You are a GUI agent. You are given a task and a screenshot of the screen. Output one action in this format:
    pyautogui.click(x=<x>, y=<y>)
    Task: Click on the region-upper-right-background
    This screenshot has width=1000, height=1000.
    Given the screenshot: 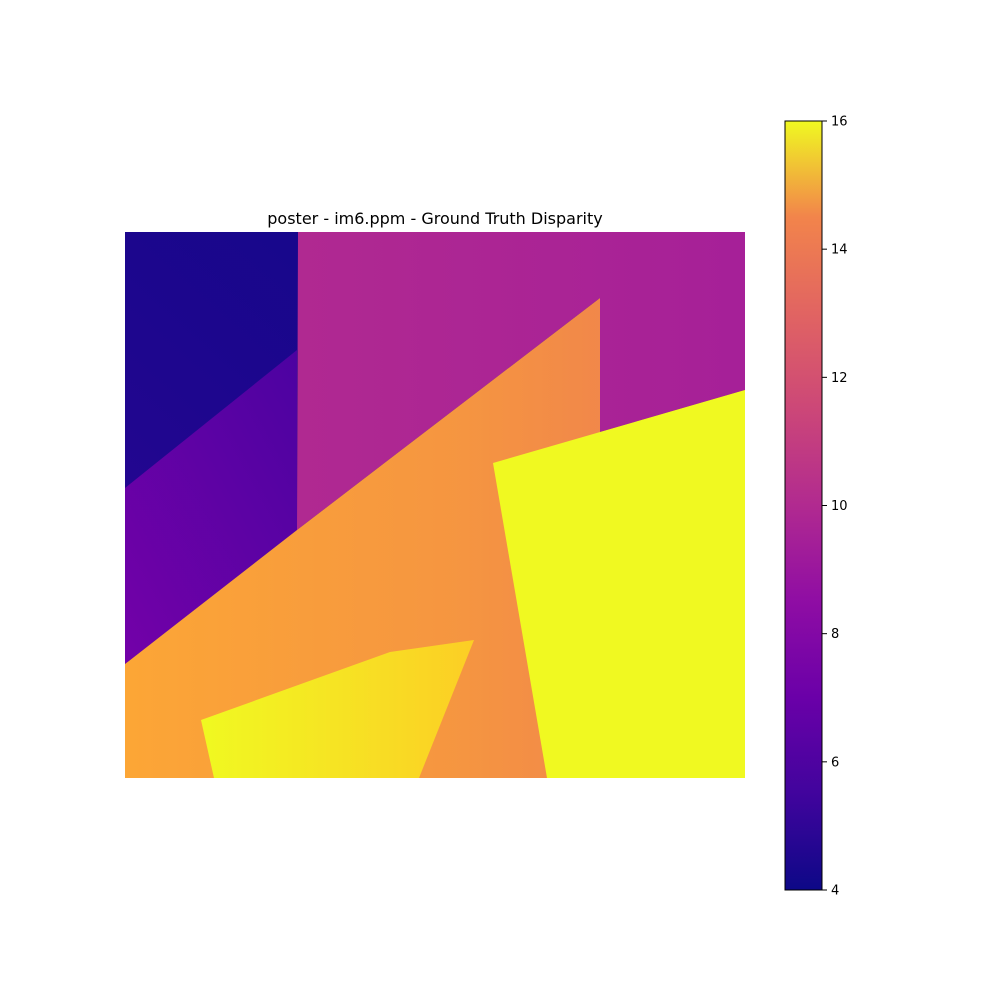 What is the action you would take?
    pyautogui.click(x=521, y=381)
    